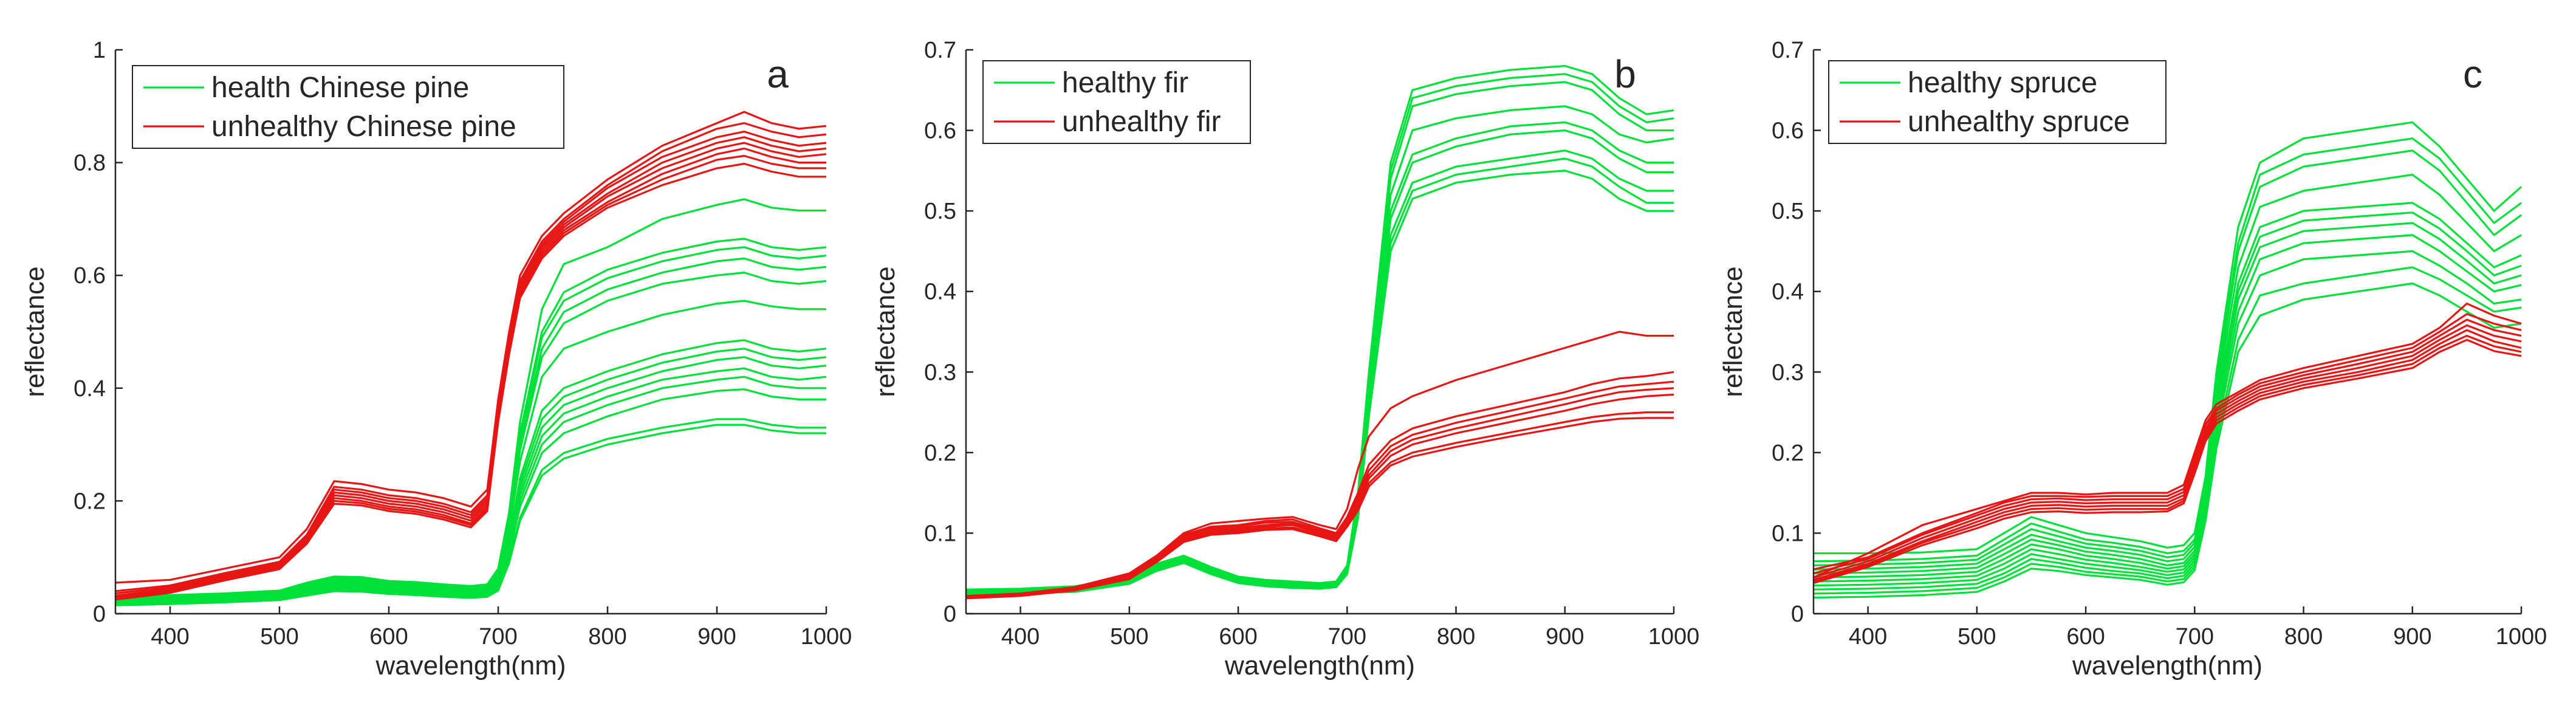 The image size is (2576, 703). I want to click on legend-entry-label: health Chinese pine, so click(340, 88).